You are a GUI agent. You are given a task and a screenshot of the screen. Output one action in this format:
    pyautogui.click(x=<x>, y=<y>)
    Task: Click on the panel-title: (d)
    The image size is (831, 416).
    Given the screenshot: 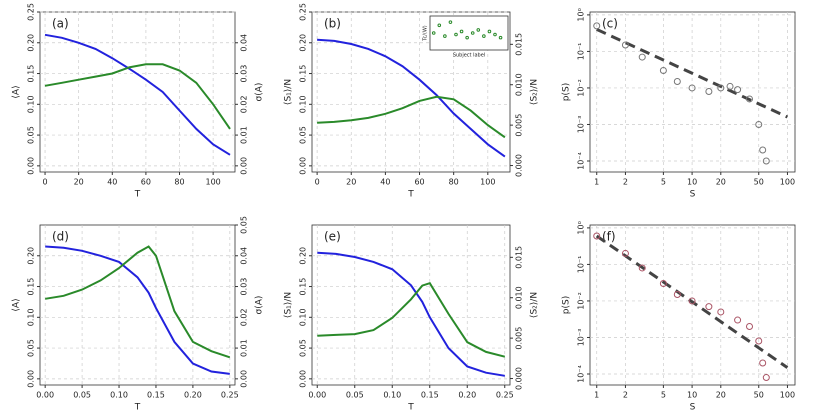 What is the action you would take?
    pyautogui.click(x=60, y=237)
    